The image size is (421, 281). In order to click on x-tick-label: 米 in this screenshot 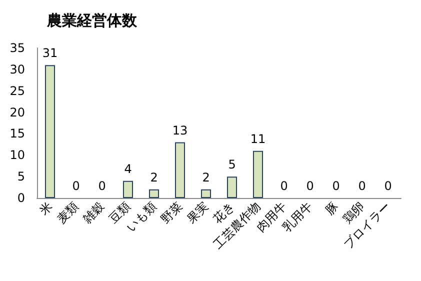, I will do `click(45, 208)`.